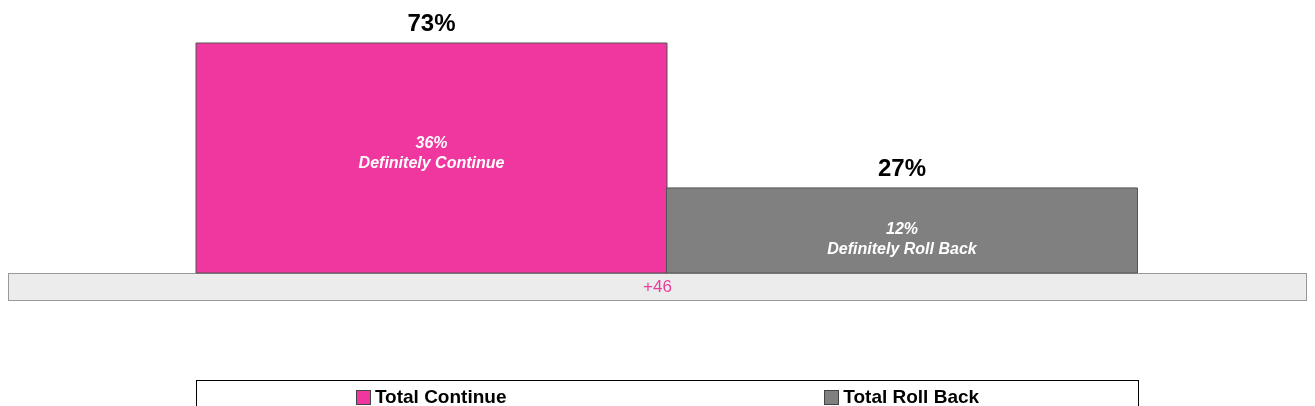 This screenshot has width=1315, height=406. I want to click on annotation: 36% Definitely Continue, so click(431, 152).